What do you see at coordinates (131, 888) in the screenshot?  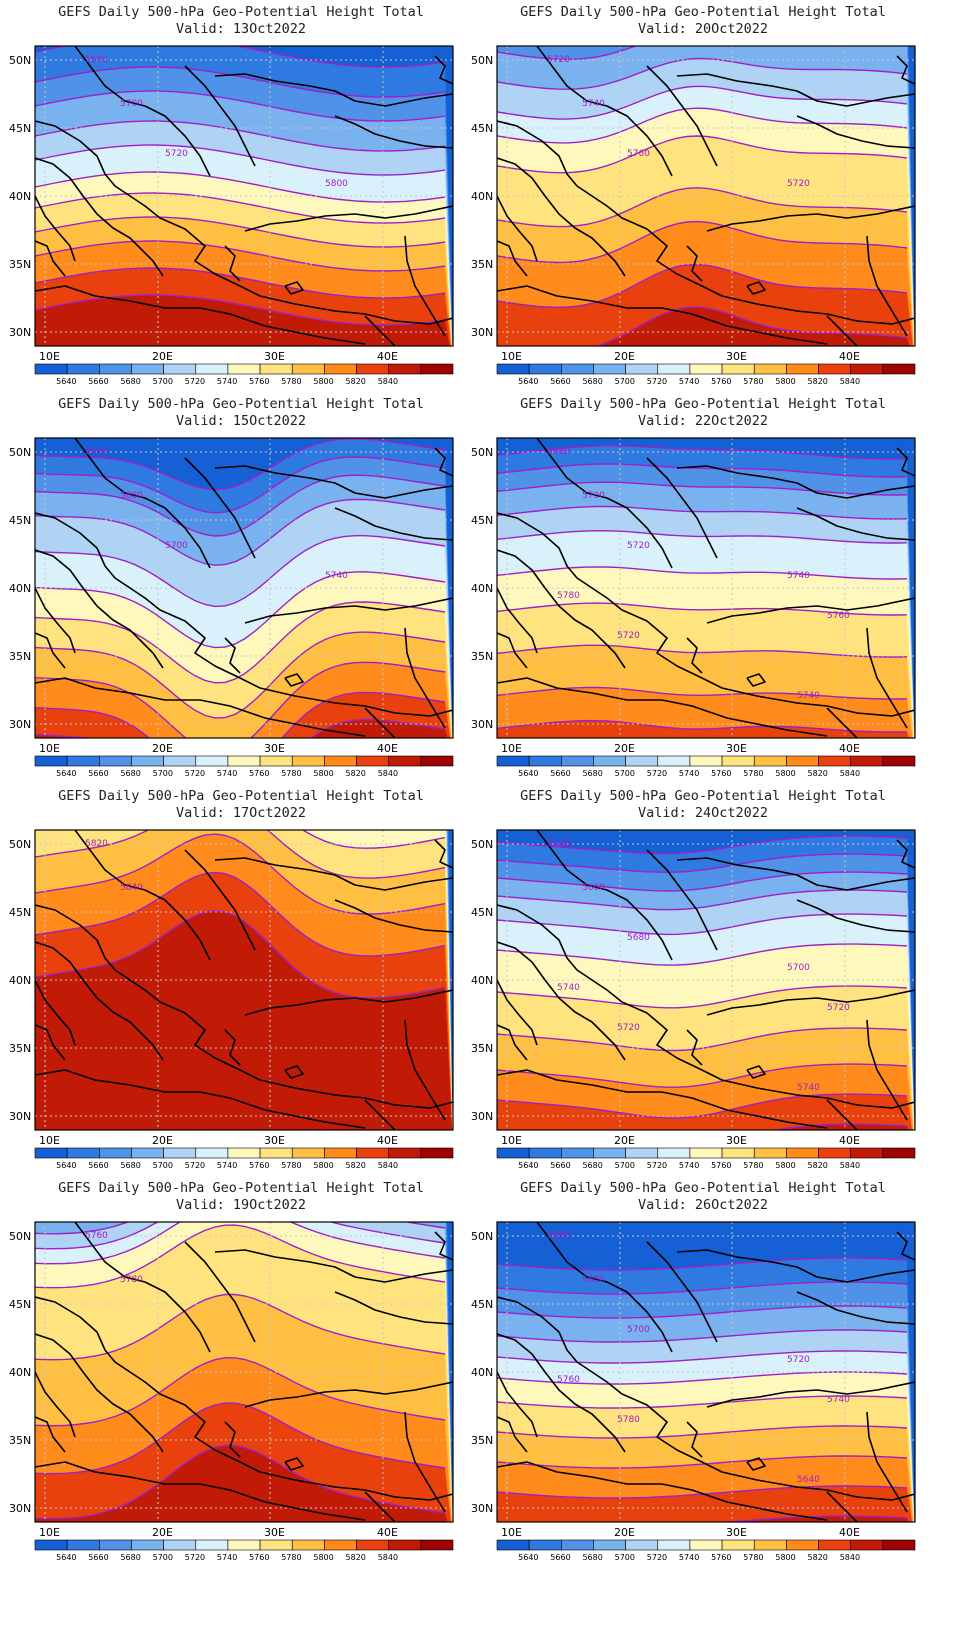 I see `contour-label: 5840` at bounding box center [131, 888].